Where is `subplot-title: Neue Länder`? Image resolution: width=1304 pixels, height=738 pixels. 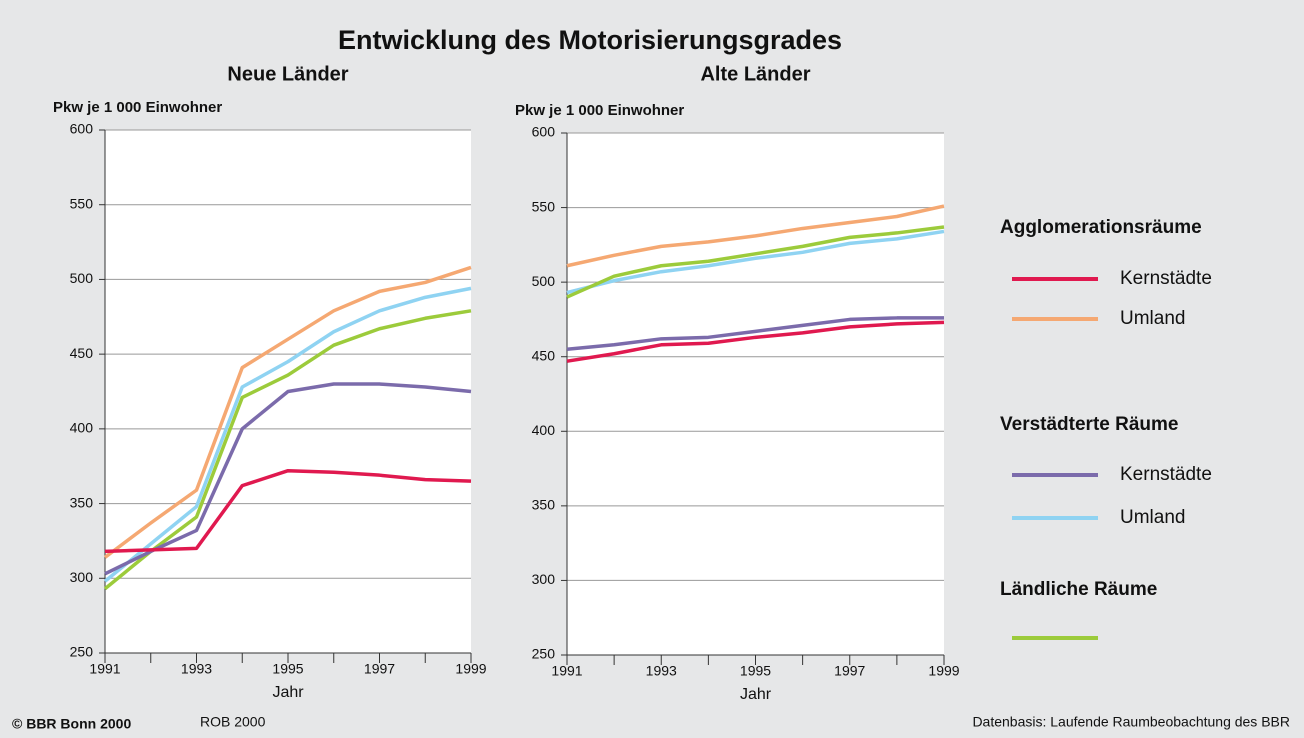 subplot-title: Neue Länder is located at coordinates (287, 74).